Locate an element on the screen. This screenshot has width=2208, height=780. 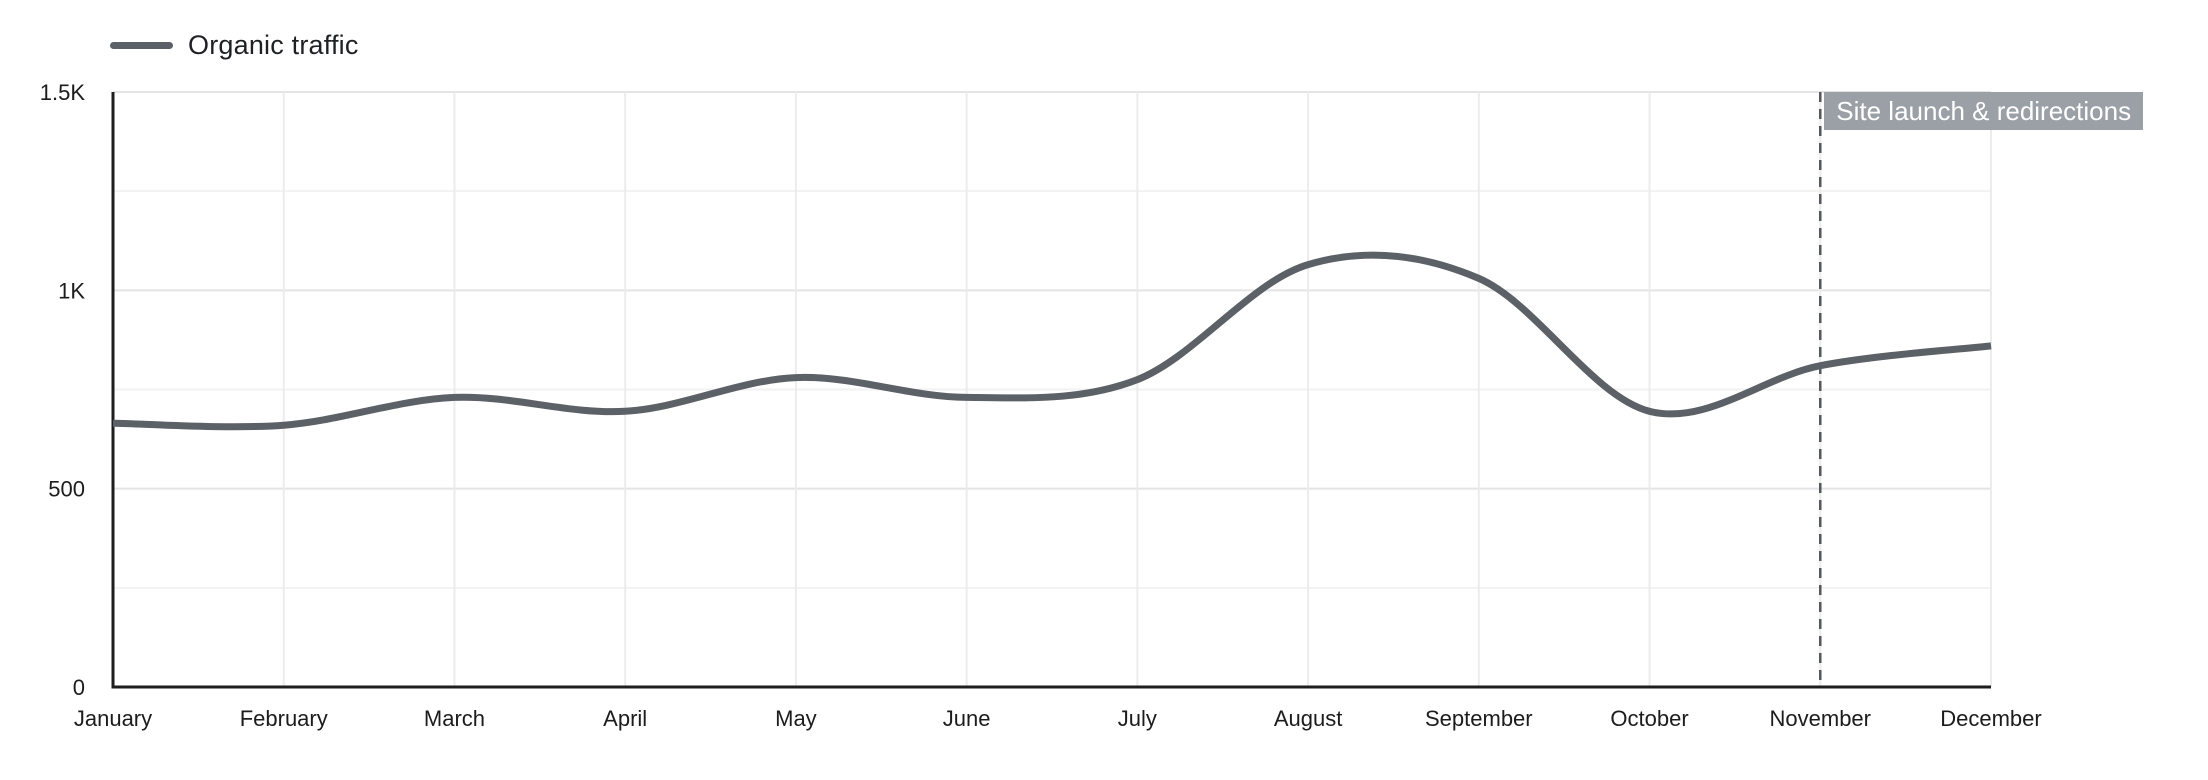
legend: Organic traffic is located at coordinates (234, 45).